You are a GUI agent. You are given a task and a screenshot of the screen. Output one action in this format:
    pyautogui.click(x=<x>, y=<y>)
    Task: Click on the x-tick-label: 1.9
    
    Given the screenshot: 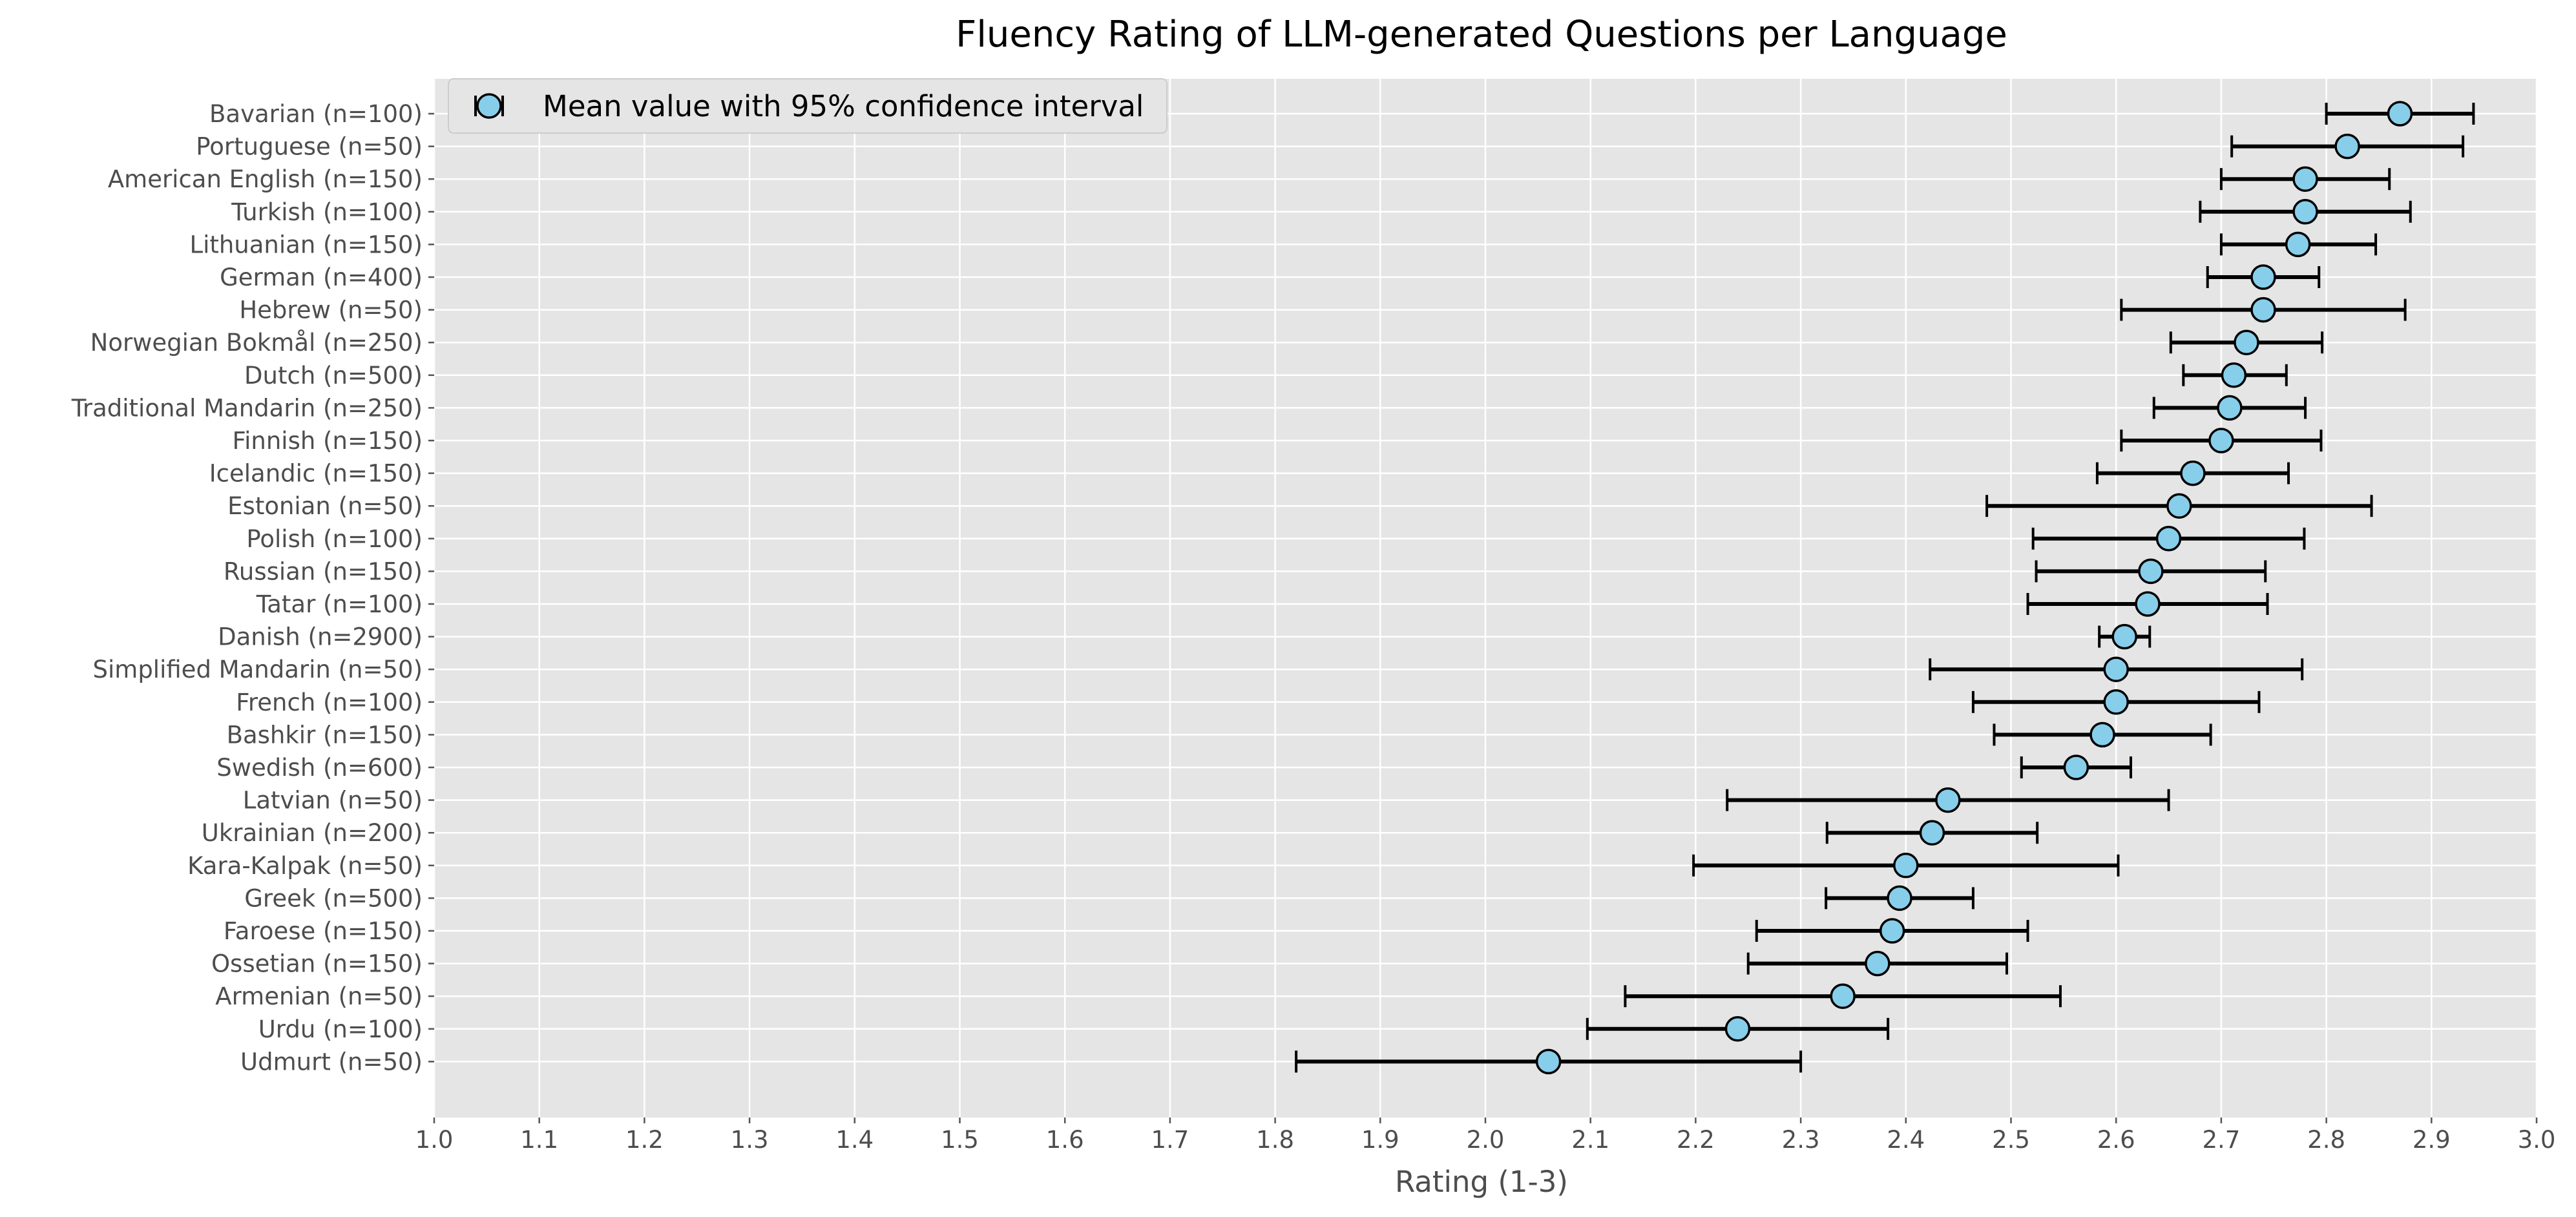 What is the action you would take?
    pyautogui.click(x=1380, y=1140)
    